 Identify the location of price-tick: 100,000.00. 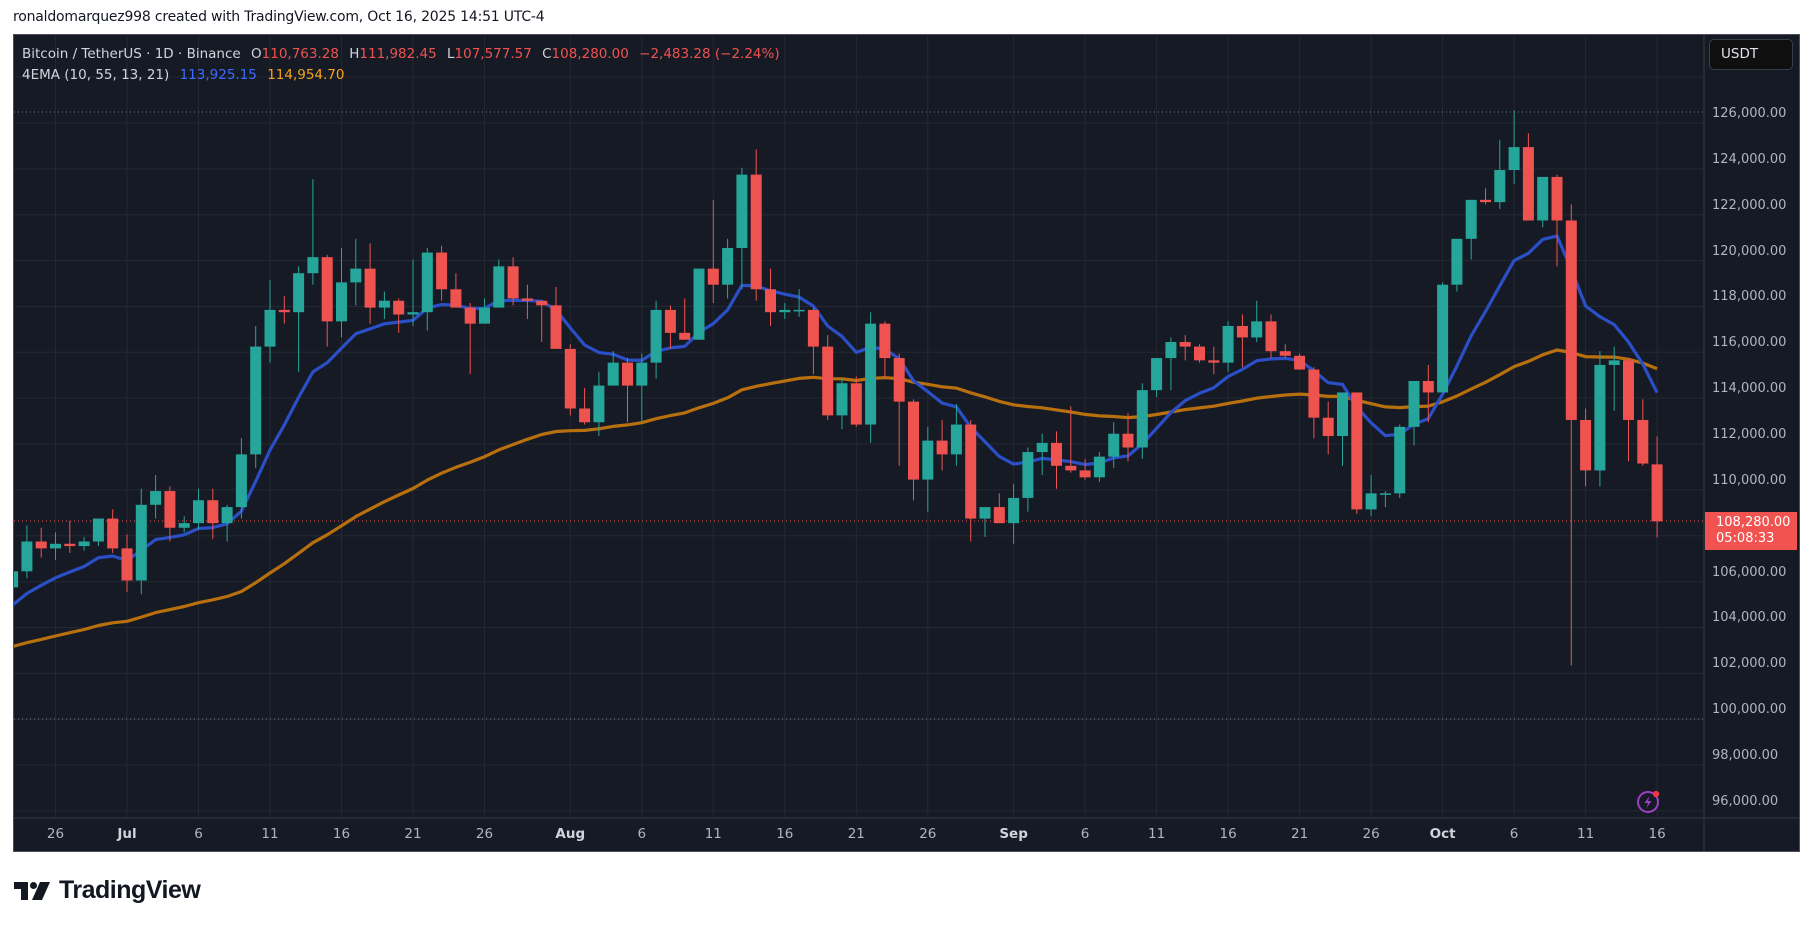
(1749, 710).